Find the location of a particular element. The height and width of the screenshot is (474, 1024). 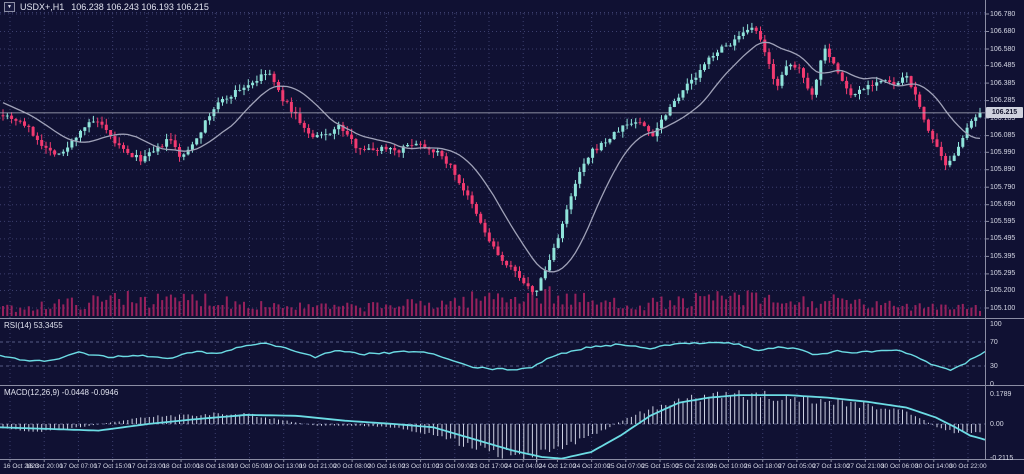

time-axis-label: 16 Oct 20:00 is located at coordinates (44, 466).